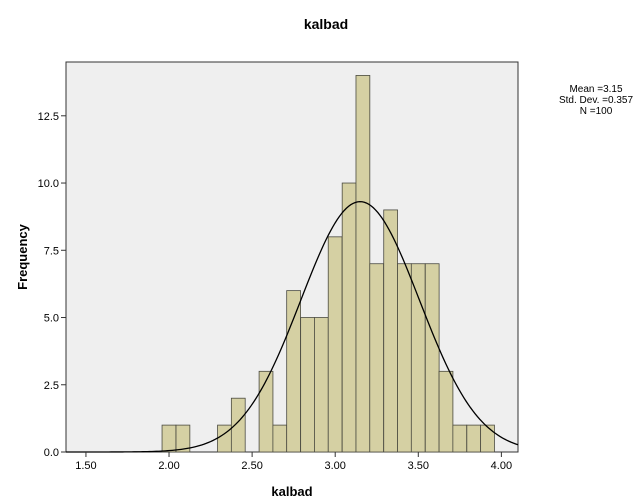  Describe the element at coordinates (596, 89) in the screenshot. I see `stat-mean: Mean =3.15` at that location.